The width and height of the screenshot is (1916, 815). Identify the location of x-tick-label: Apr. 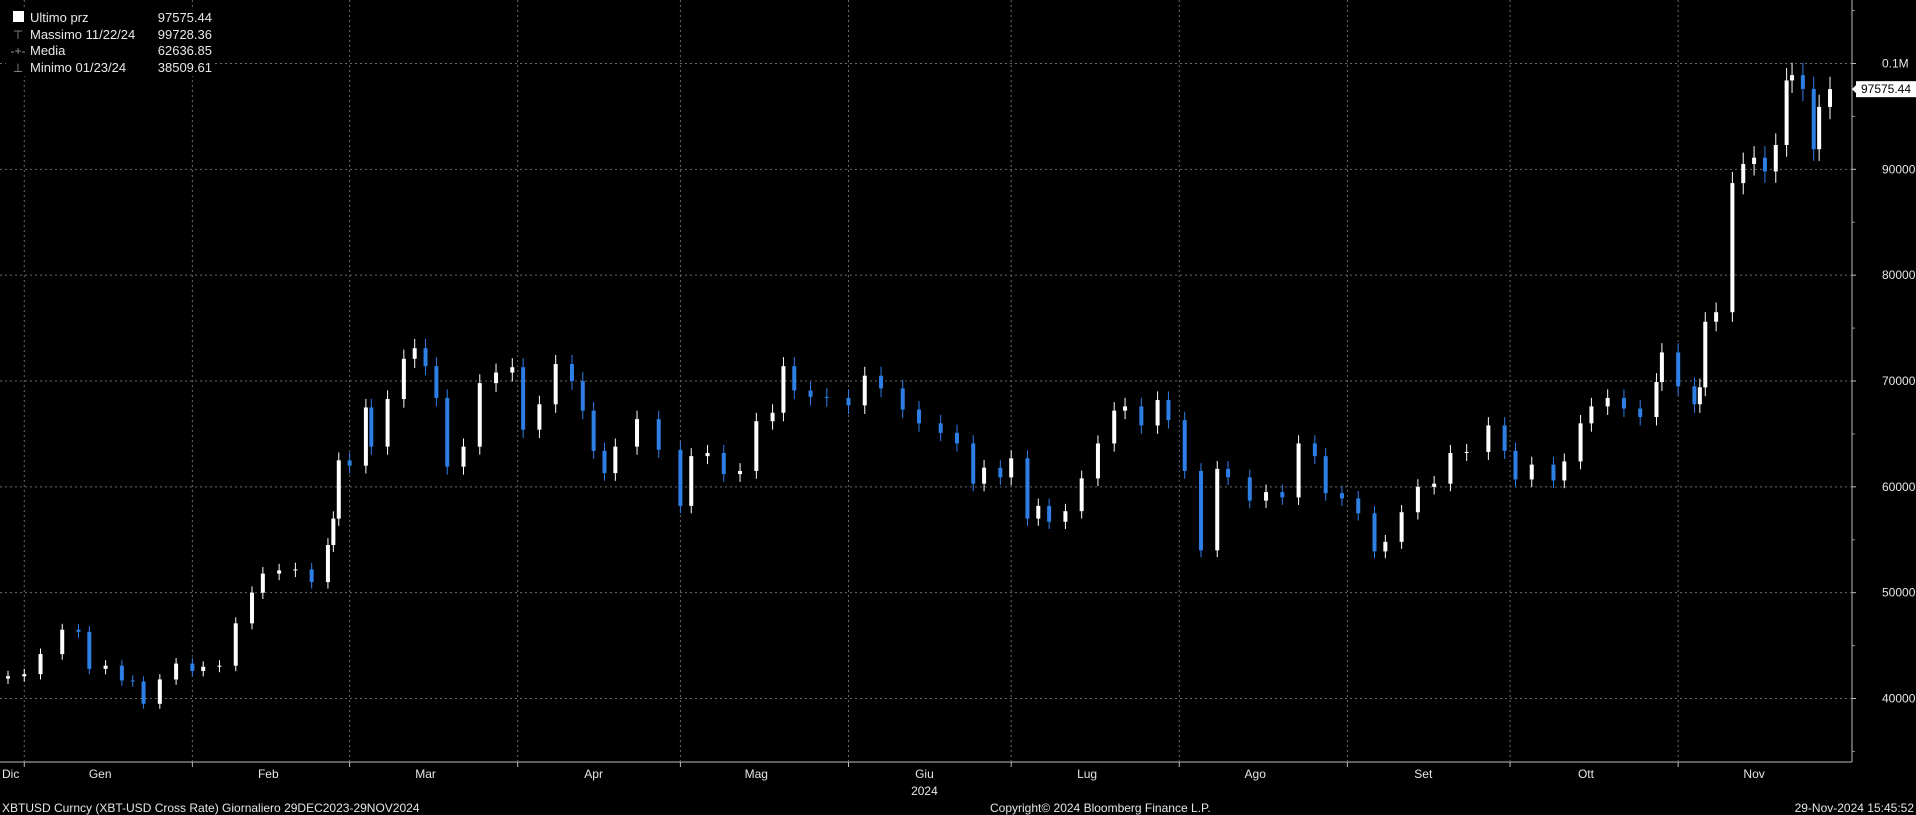
(593, 774).